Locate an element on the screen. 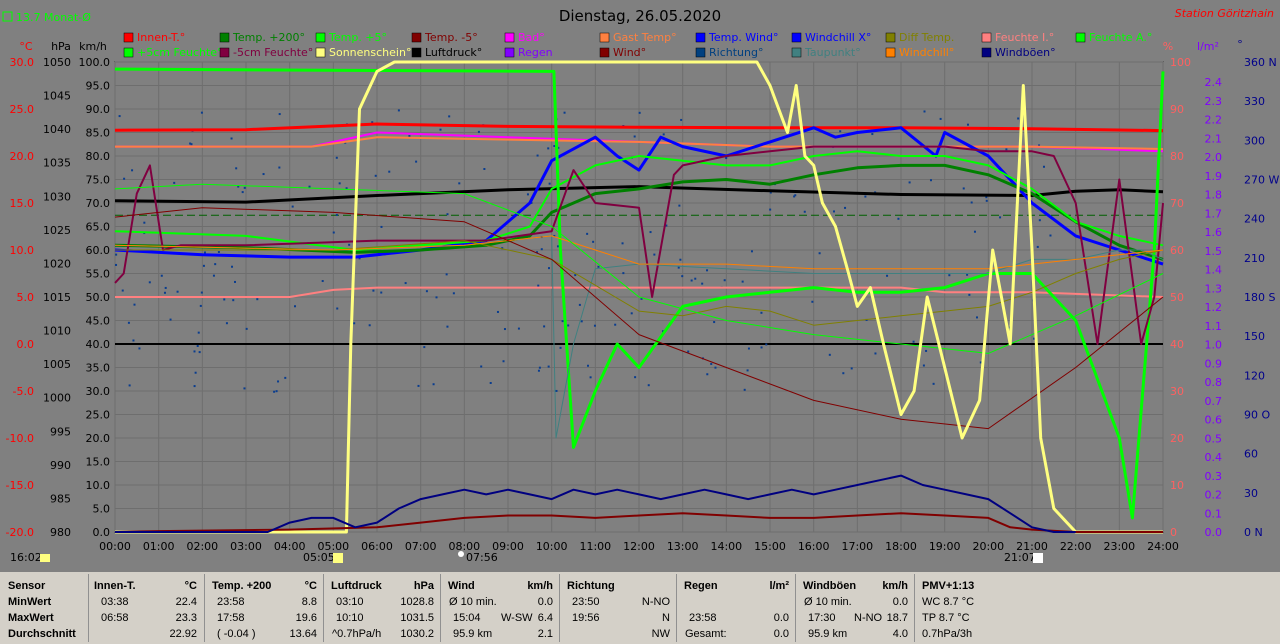  stats-wind-avg10: 0.0 is located at coordinates (545, 602).